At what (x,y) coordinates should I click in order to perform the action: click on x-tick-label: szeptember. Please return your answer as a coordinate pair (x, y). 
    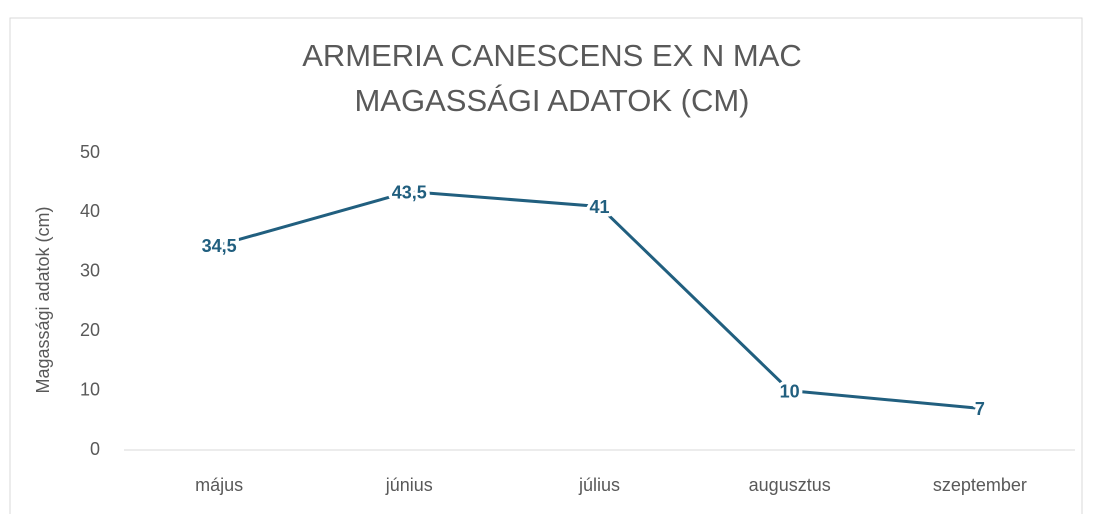
    Looking at the image, I should click on (980, 485).